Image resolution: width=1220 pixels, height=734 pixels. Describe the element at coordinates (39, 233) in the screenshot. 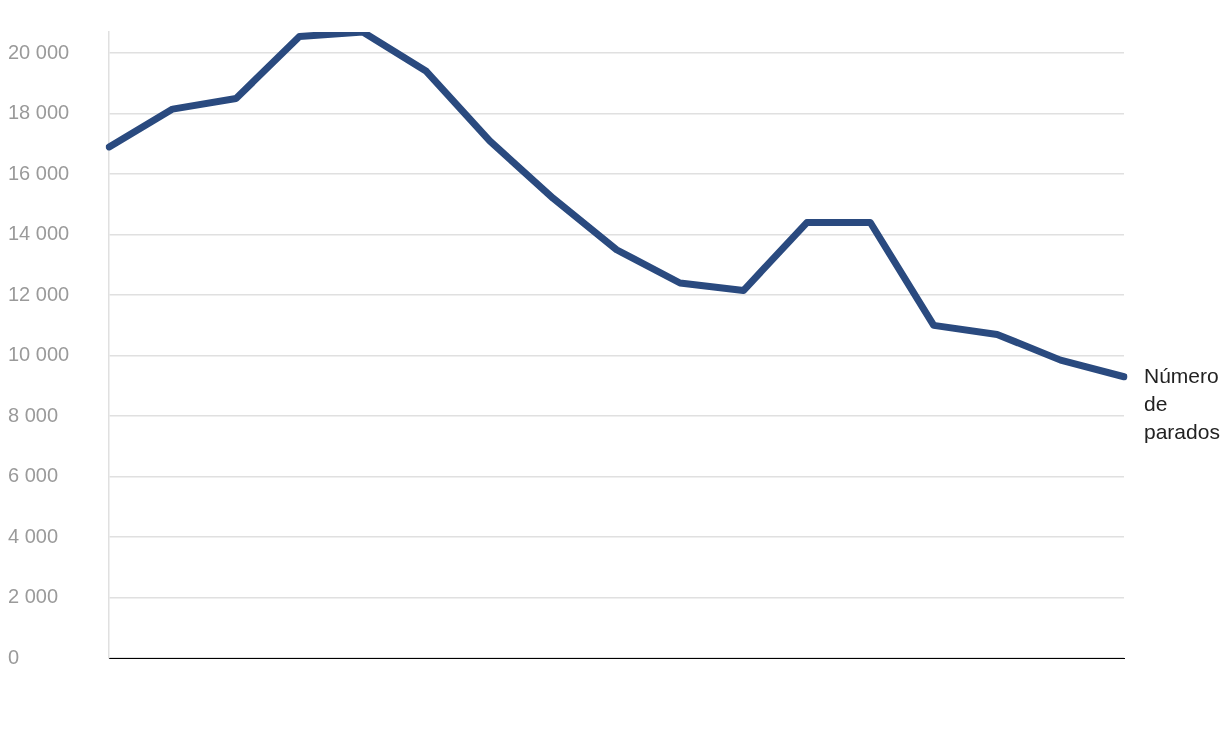

I see `y-tick-label: 14 000` at that location.